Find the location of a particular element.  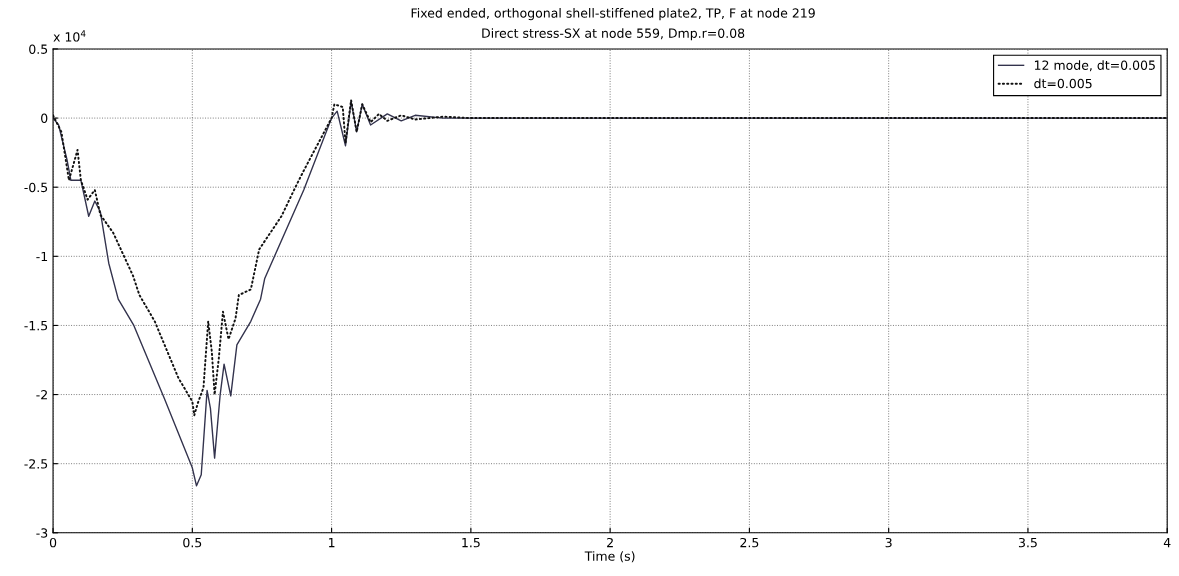

x-tick-label: 3 is located at coordinates (888, 542).